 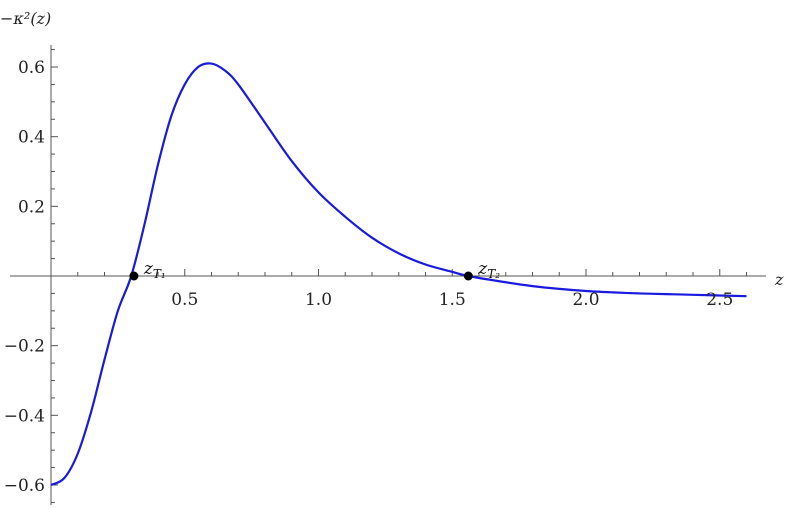 I want to click on y-tick-label: −0.2, so click(x=24, y=347).